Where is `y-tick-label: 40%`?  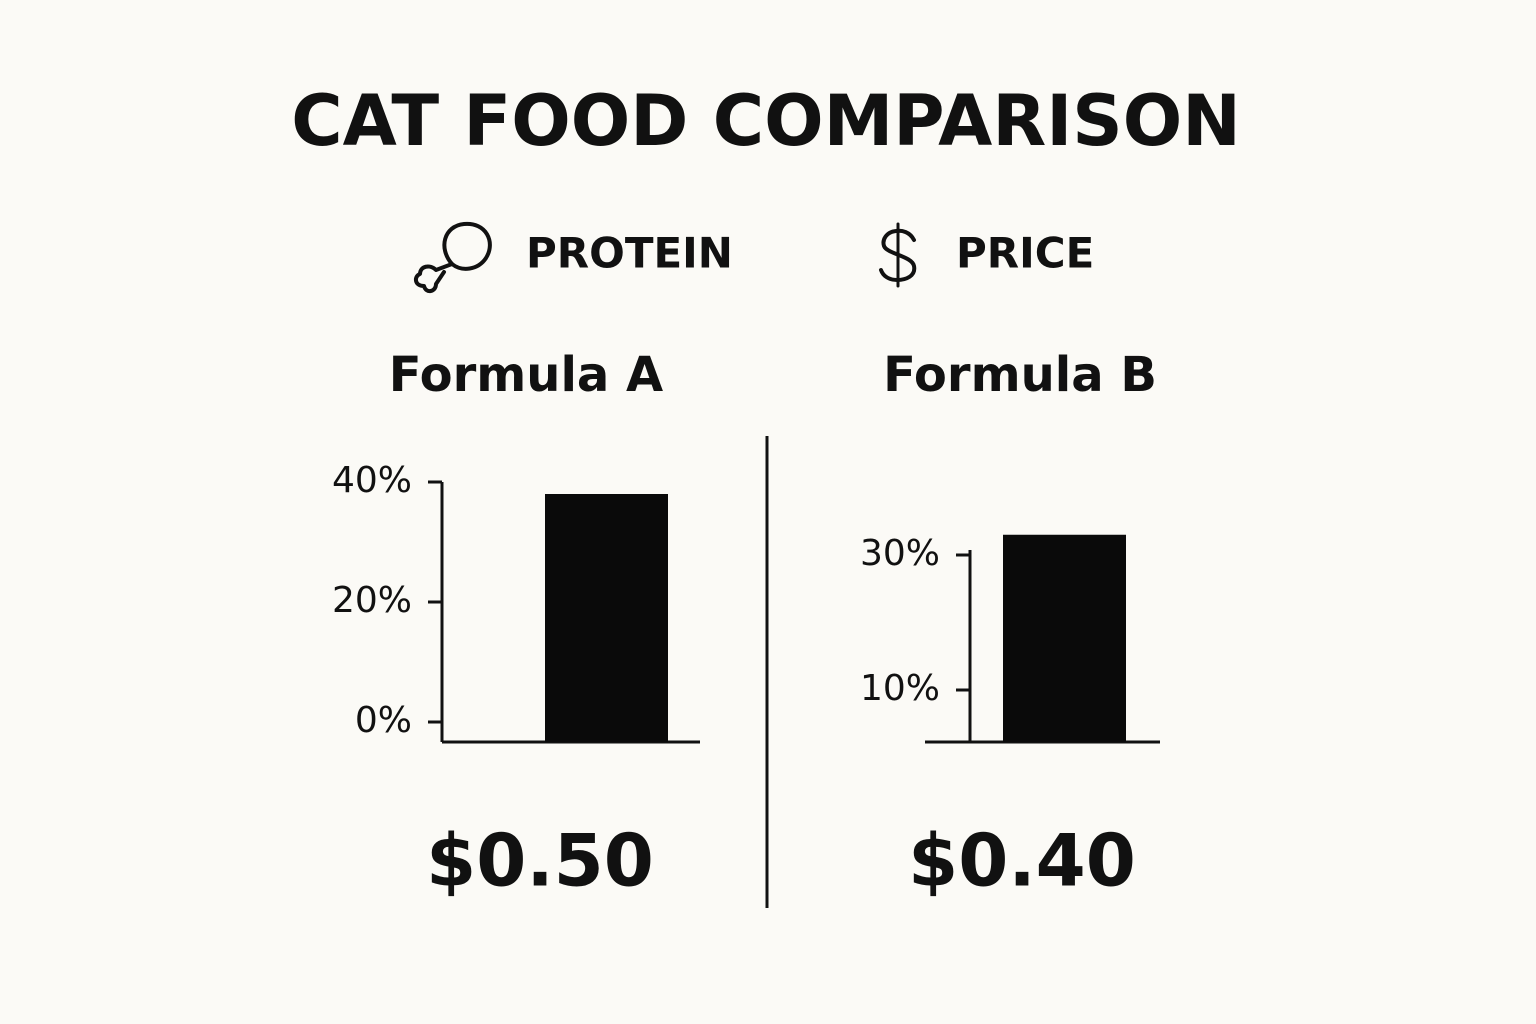
y-tick-label: 40% is located at coordinates (372, 480).